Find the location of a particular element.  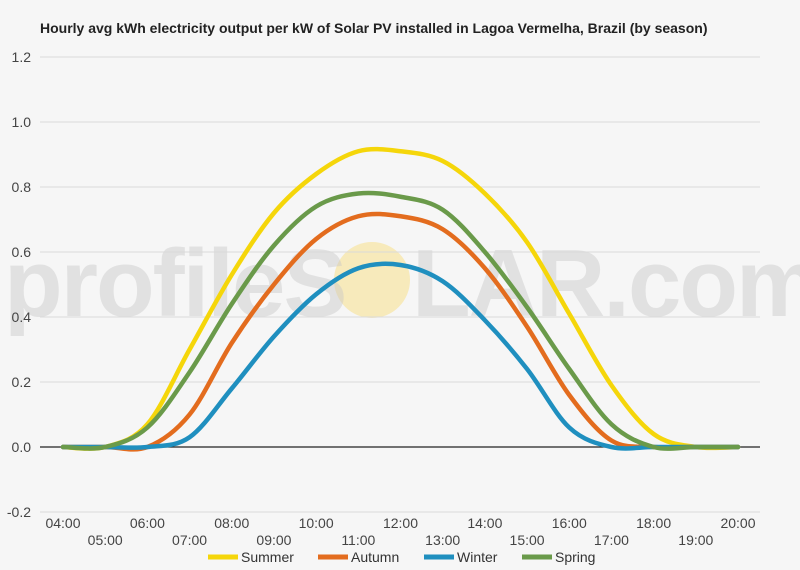

x-tick-label: 05:00 is located at coordinates (105, 540).